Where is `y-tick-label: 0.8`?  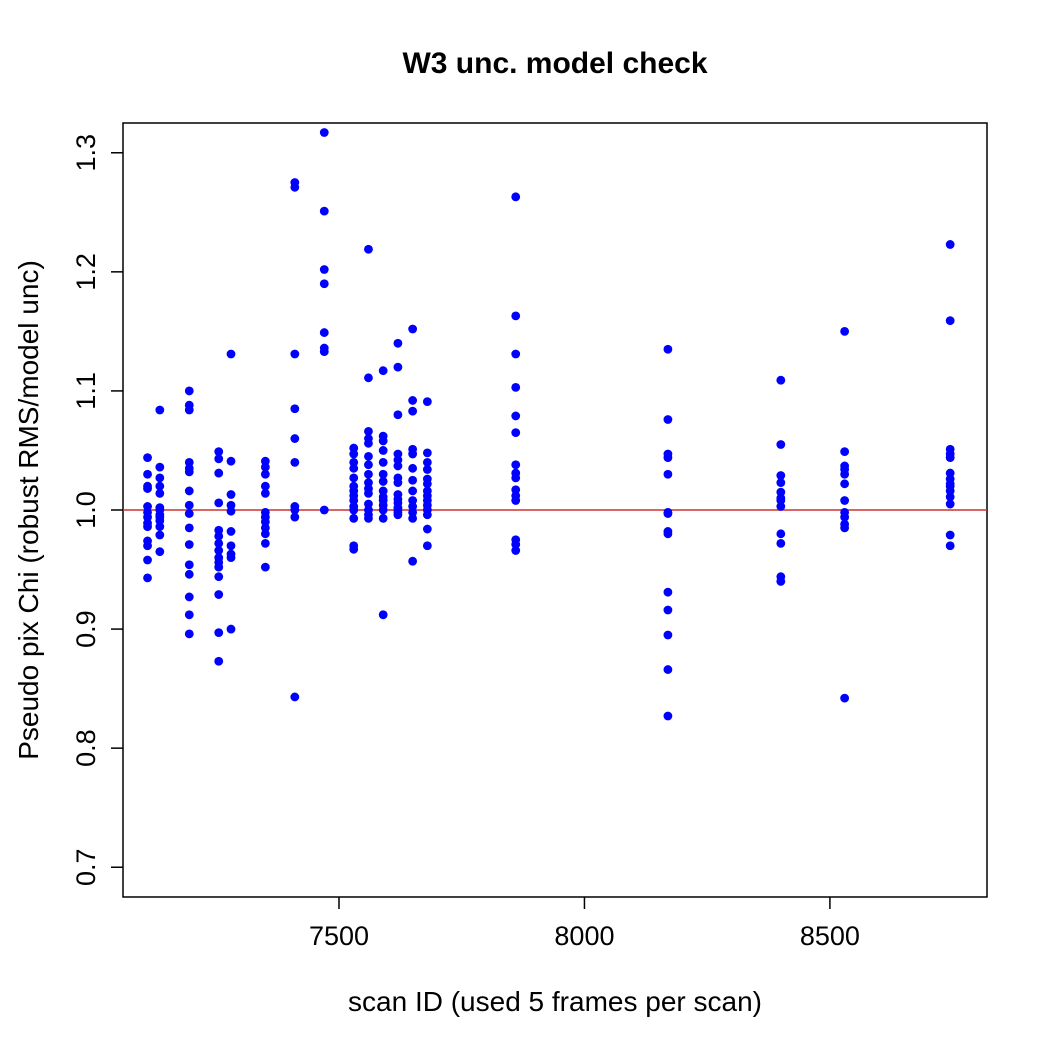
y-tick-label: 0.8 is located at coordinates (86, 748).